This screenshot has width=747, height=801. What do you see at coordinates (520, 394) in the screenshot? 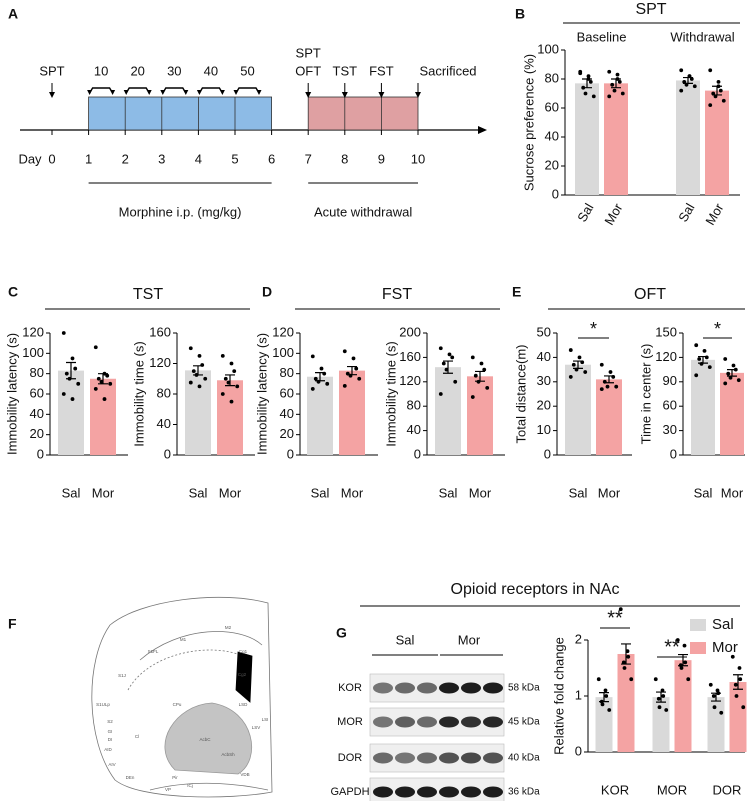
I see `y-axis-label: Total distance(m)` at bounding box center [520, 394].